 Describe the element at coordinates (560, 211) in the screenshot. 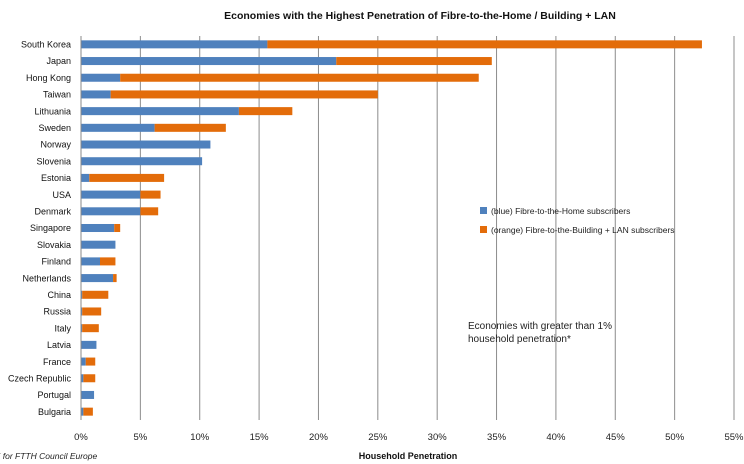

I see `legend-label-ftth: (blue) Fibre-to-the-Home subscribers` at that location.